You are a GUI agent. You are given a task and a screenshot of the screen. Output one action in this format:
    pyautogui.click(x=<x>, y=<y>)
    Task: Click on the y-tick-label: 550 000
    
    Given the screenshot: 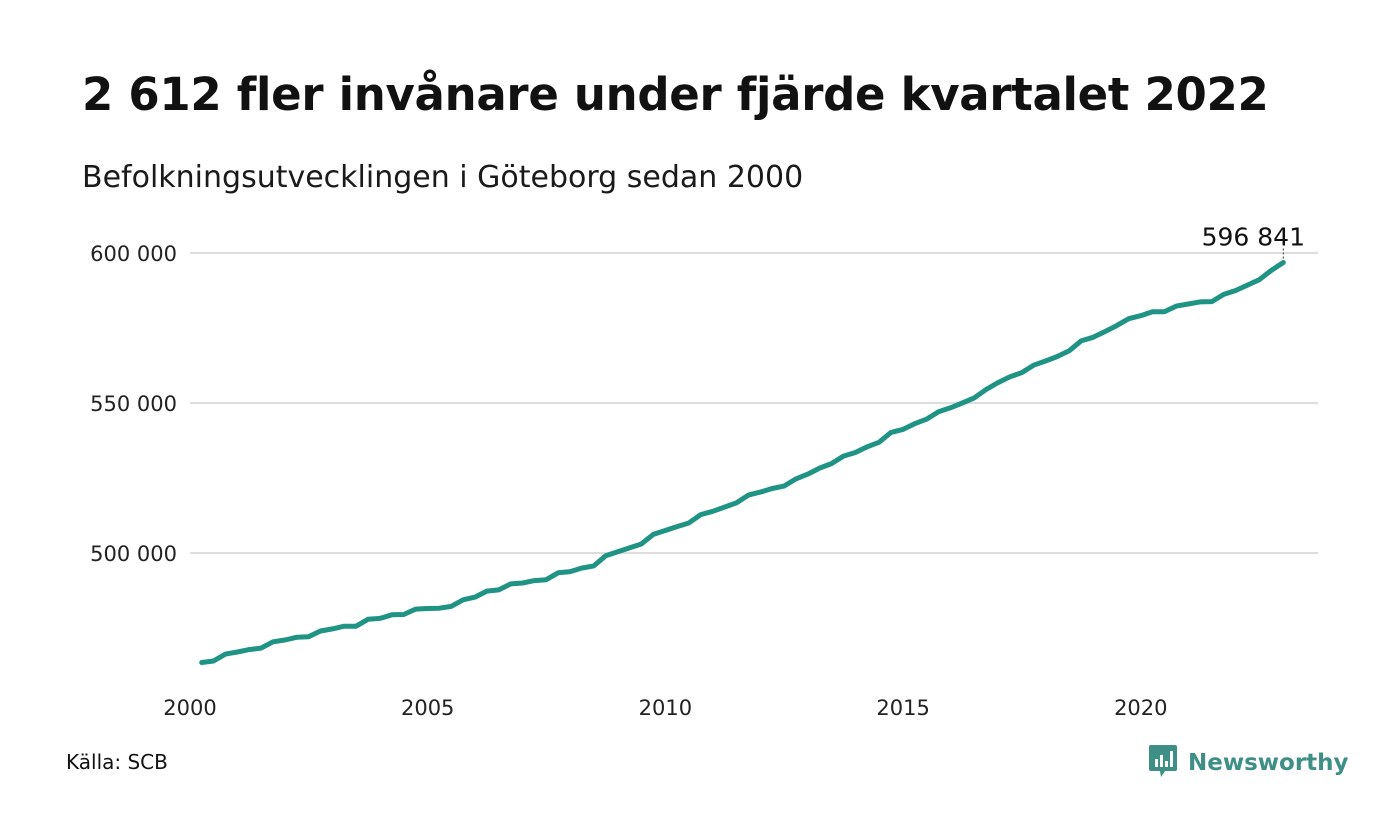 What is the action you would take?
    pyautogui.click(x=133, y=404)
    